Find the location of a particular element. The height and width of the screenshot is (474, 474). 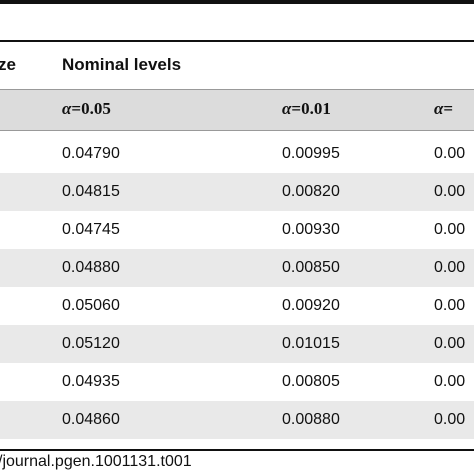

cell-alpha-0-01: 0.00995 is located at coordinates (311, 153).